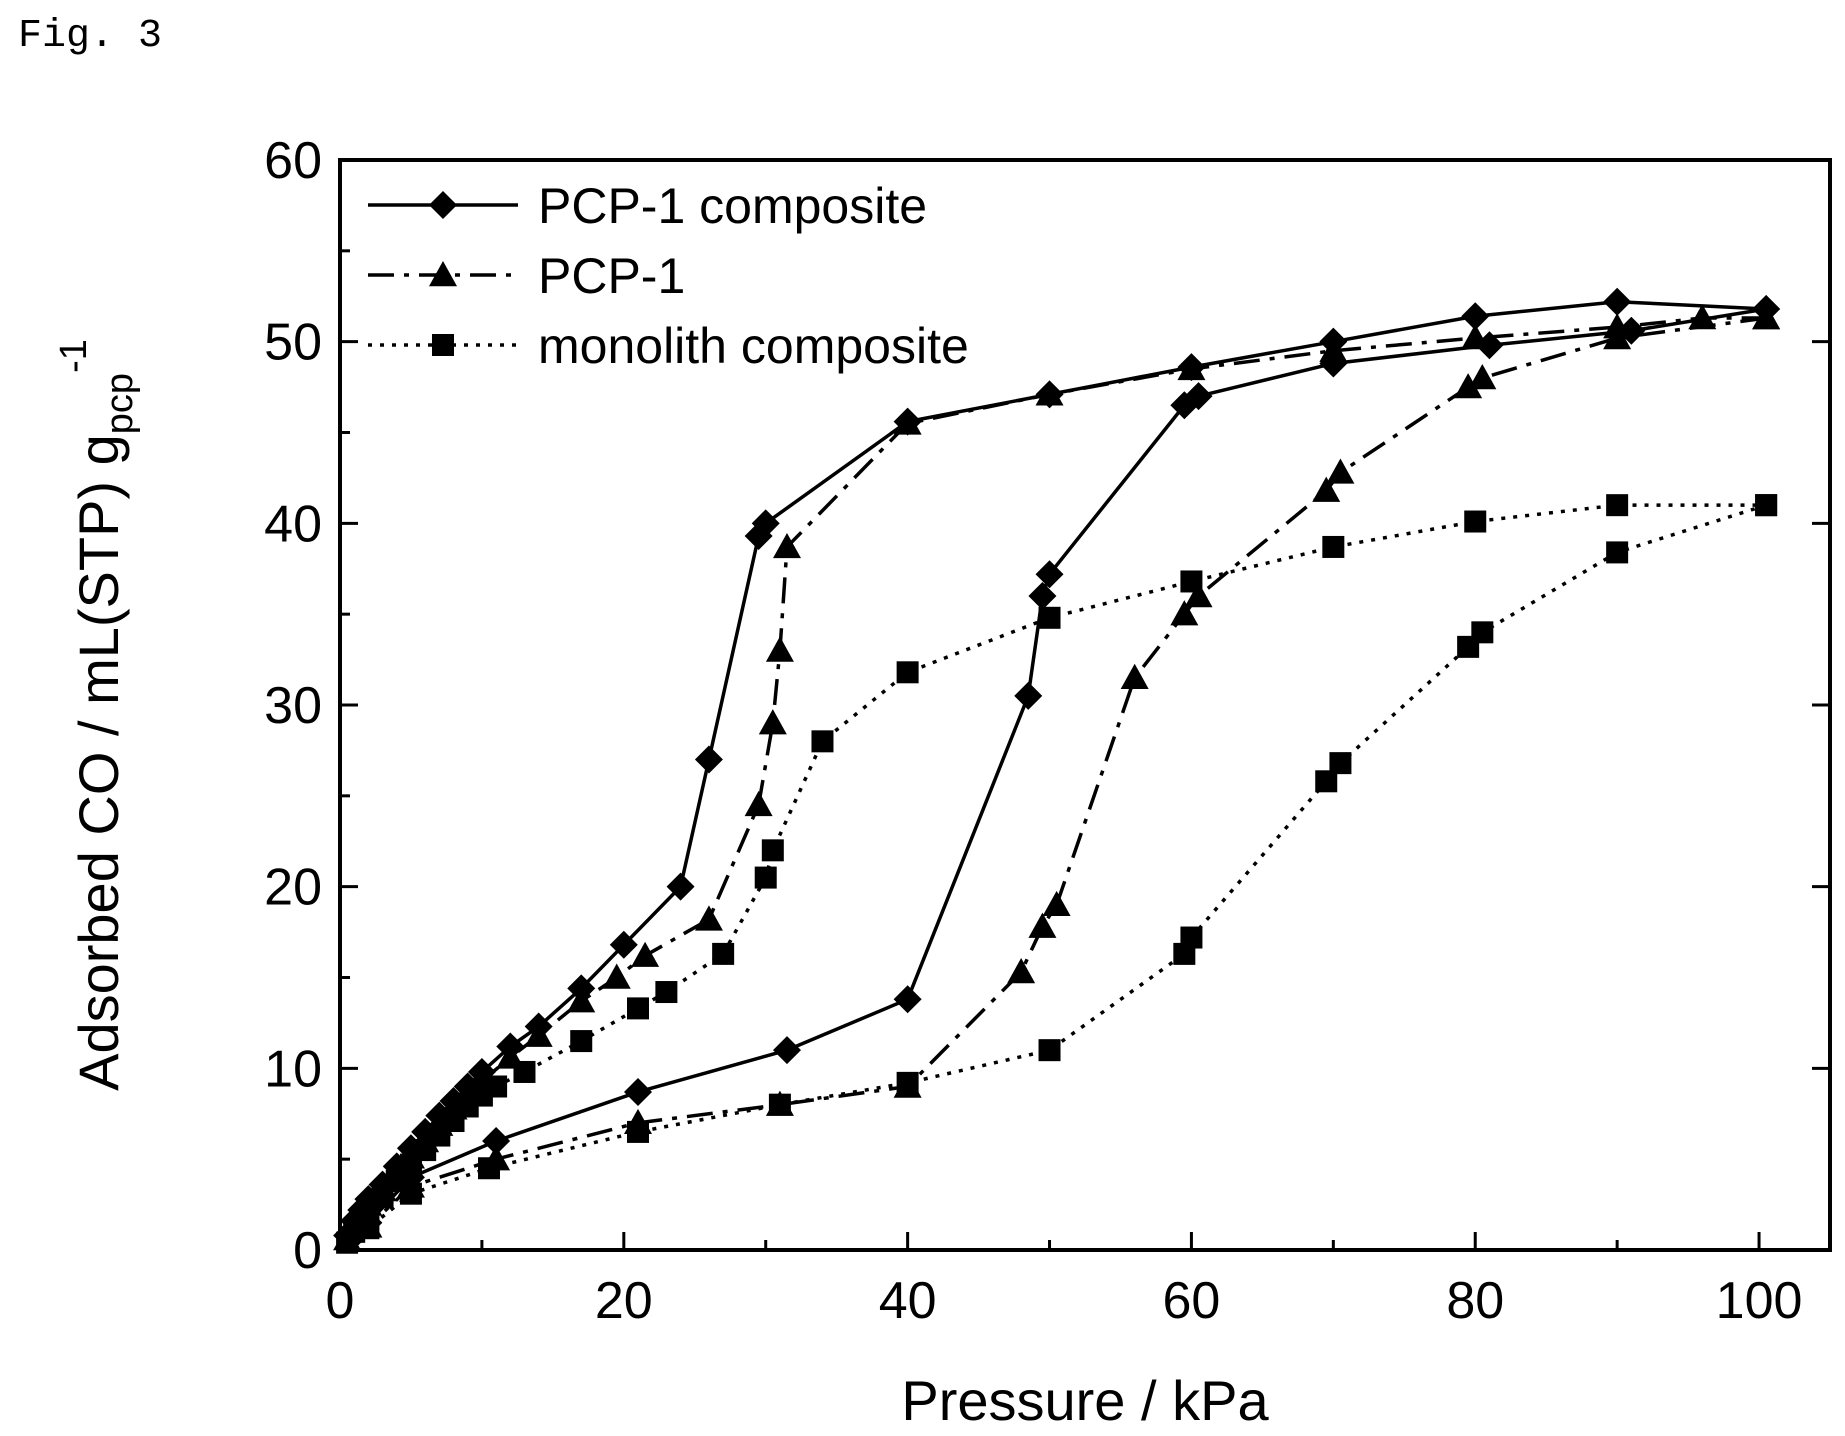 The width and height of the screenshot is (1845, 1436). I want to click on y-tick-label: 50, so click(293, 343).